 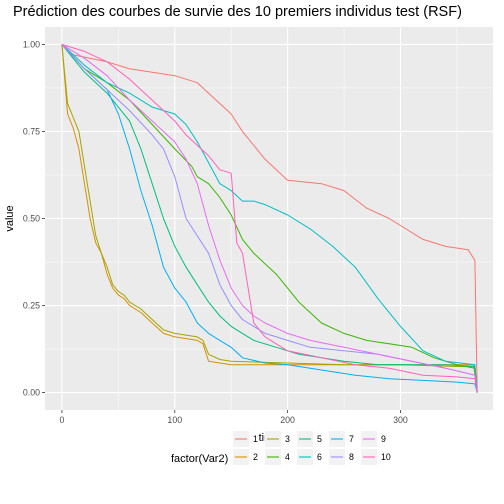 What do you see at coordinates (31, 44) in the screenshot?
I see `y-tick-label: 1.00` at bounding box center [31, 44].